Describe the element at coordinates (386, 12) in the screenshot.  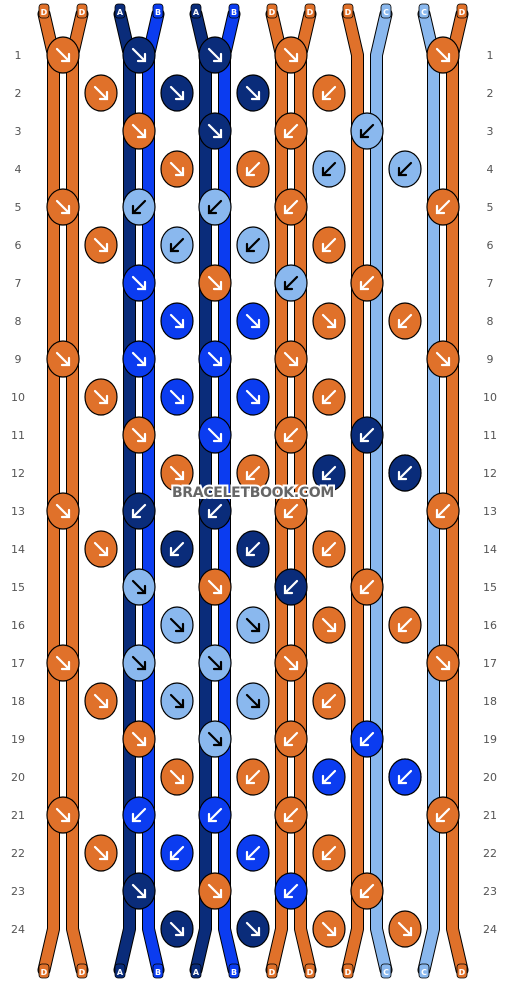
I see `strand-label-top: C` at that location.